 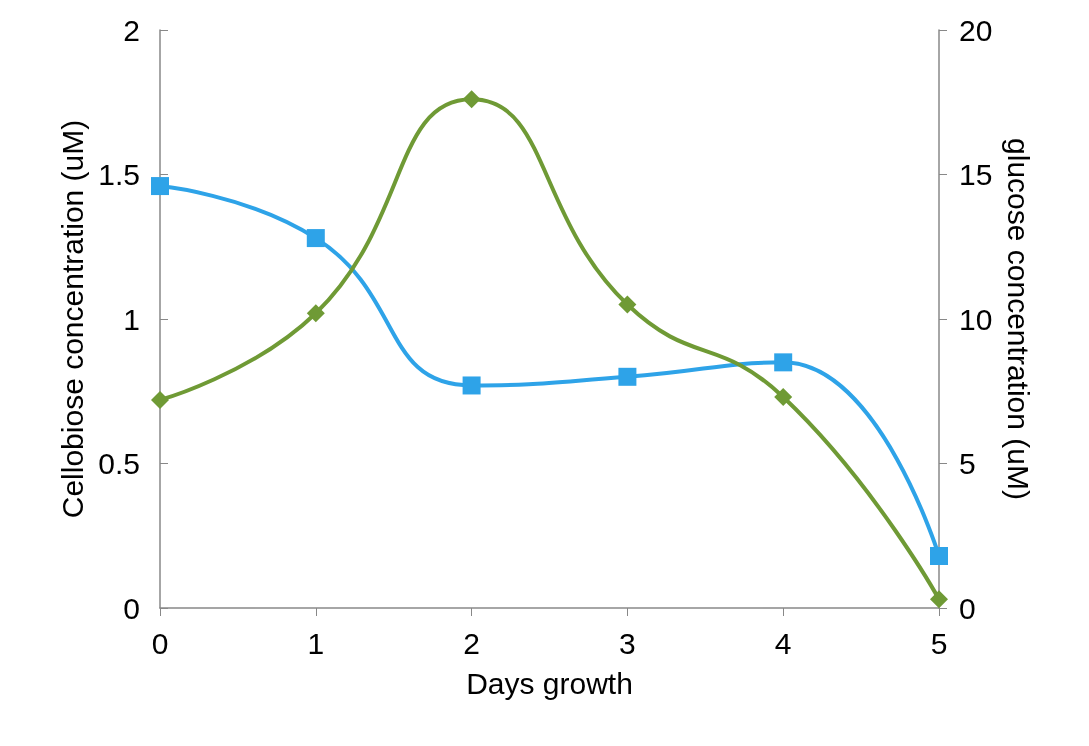 What do you see at coordinates (939, 643) in the screenshot?
I see `x-tick-label: 5` at bounding box center [939, 643].